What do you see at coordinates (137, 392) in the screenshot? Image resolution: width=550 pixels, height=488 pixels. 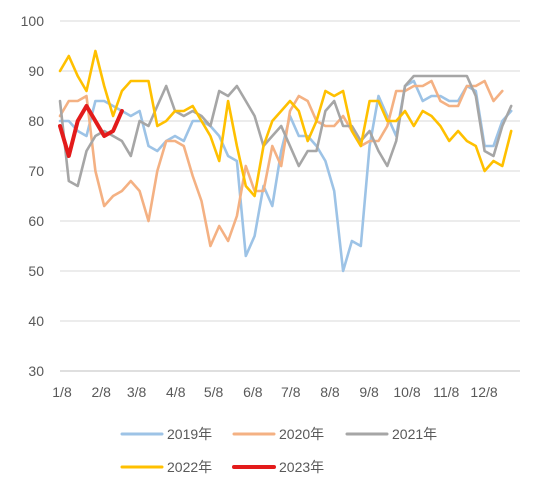 I see `x-tick-label: 3/8` at bounding box center [137, 392].